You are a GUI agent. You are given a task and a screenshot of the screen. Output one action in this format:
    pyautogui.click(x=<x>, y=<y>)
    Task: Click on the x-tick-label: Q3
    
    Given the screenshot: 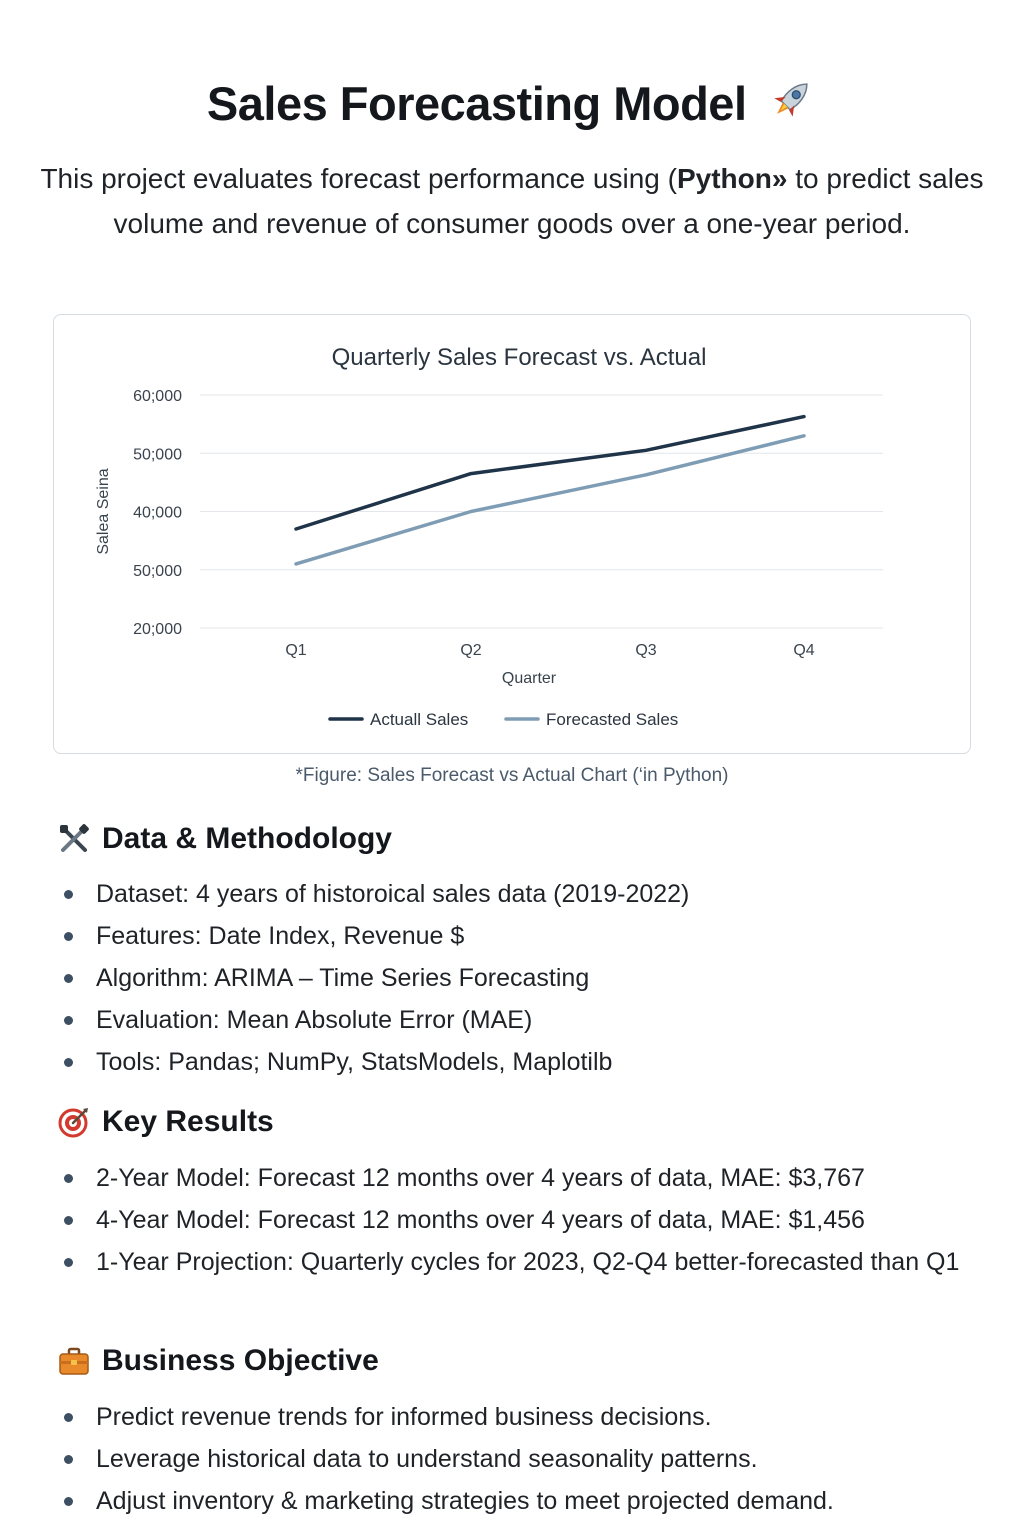 What is the action you would take?
    pyautogui.click(x=645, y=650)
    